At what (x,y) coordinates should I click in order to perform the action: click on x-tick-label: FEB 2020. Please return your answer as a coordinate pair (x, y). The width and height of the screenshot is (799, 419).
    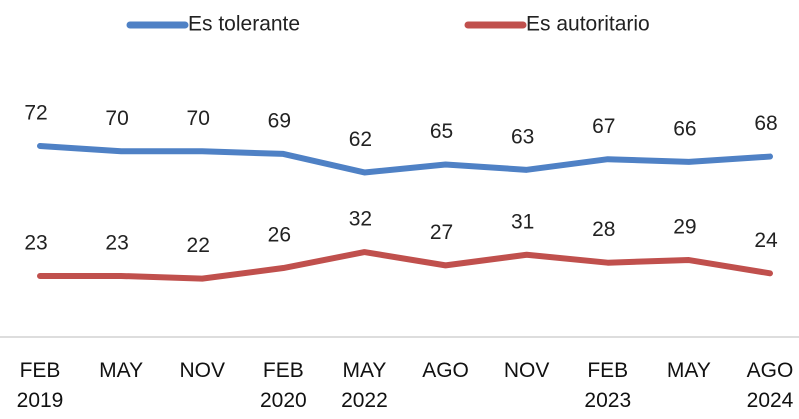
    Looking at the image, I should click on (283, 385).